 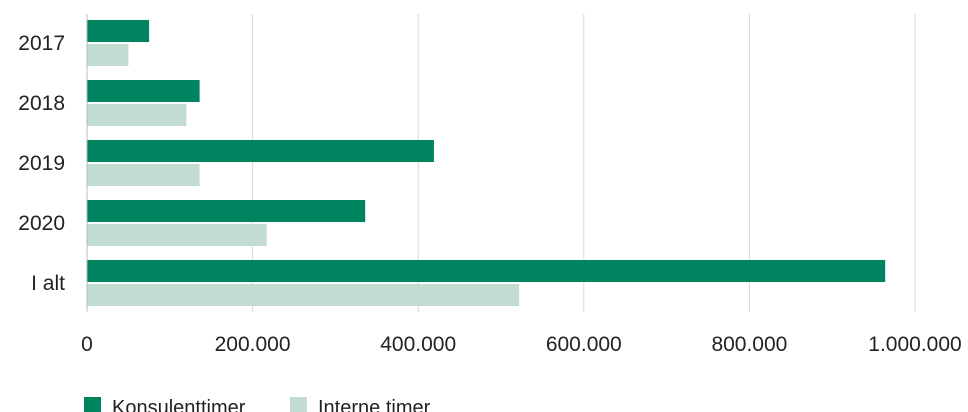 What do you see at coordinates (374, 404) in the screenshot?
I see `legend-label-1: Interne timer` at bounding box center [374, 404].